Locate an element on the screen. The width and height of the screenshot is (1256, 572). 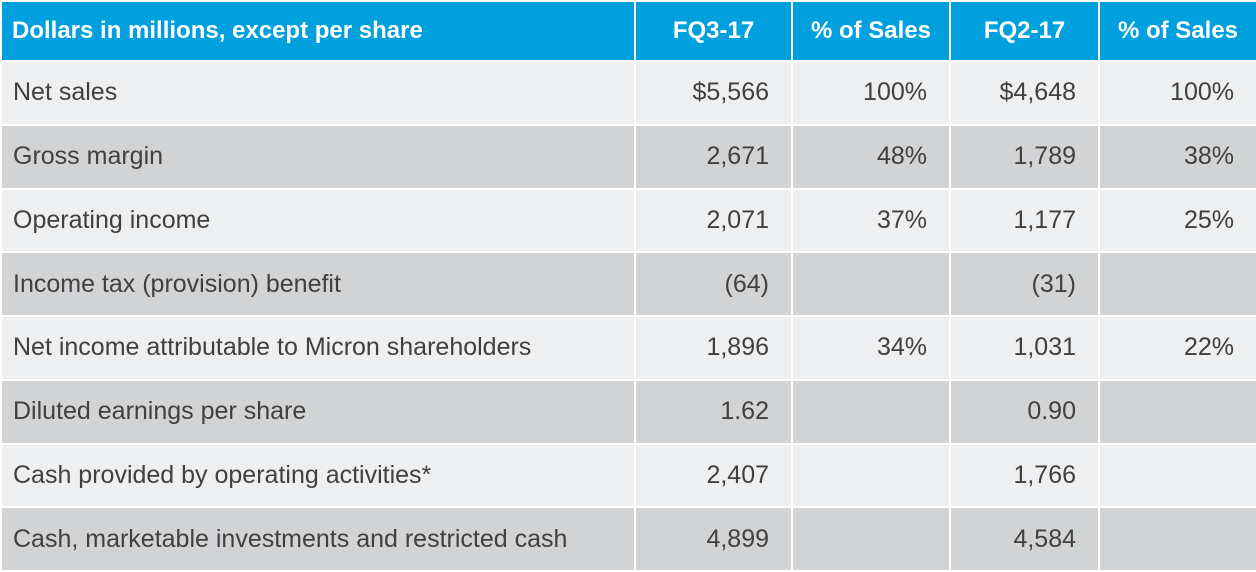
row-label: Income tax (provision) benefit is located at coordinates (318, 284).